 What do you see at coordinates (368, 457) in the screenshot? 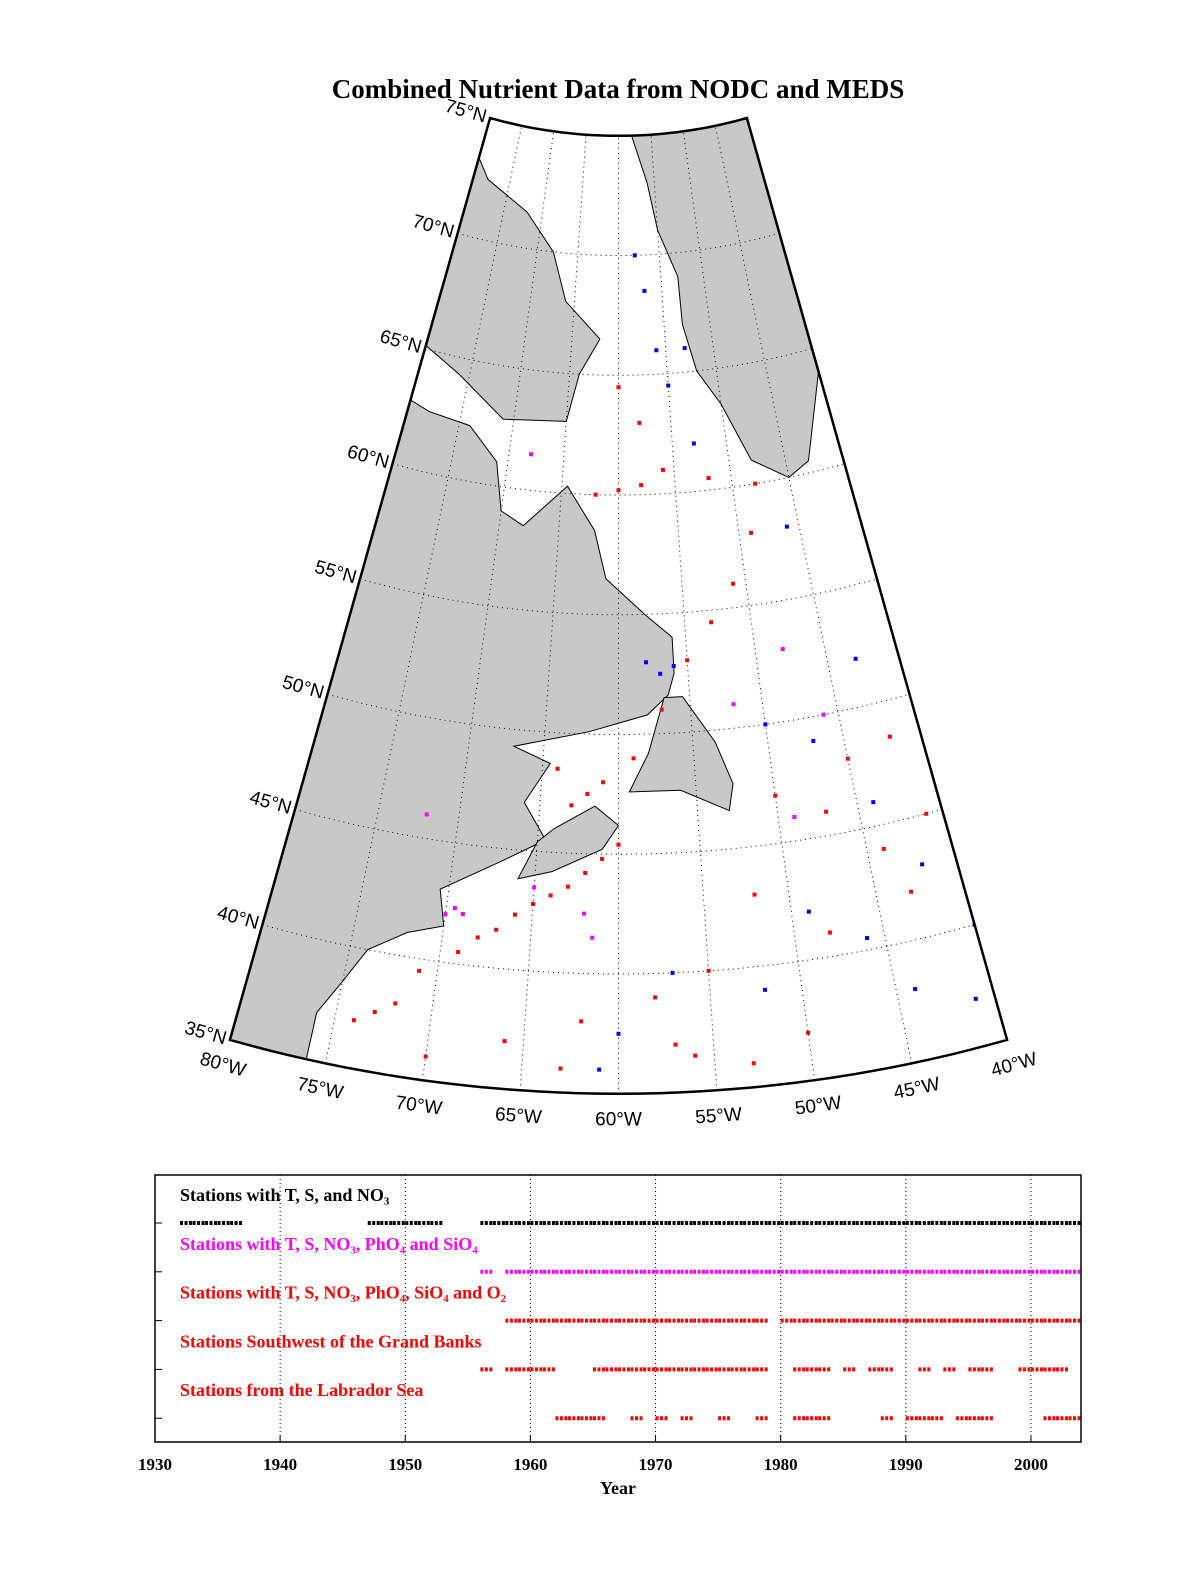
I see `lat-label: 60°N` at bounding box center [368, 457].